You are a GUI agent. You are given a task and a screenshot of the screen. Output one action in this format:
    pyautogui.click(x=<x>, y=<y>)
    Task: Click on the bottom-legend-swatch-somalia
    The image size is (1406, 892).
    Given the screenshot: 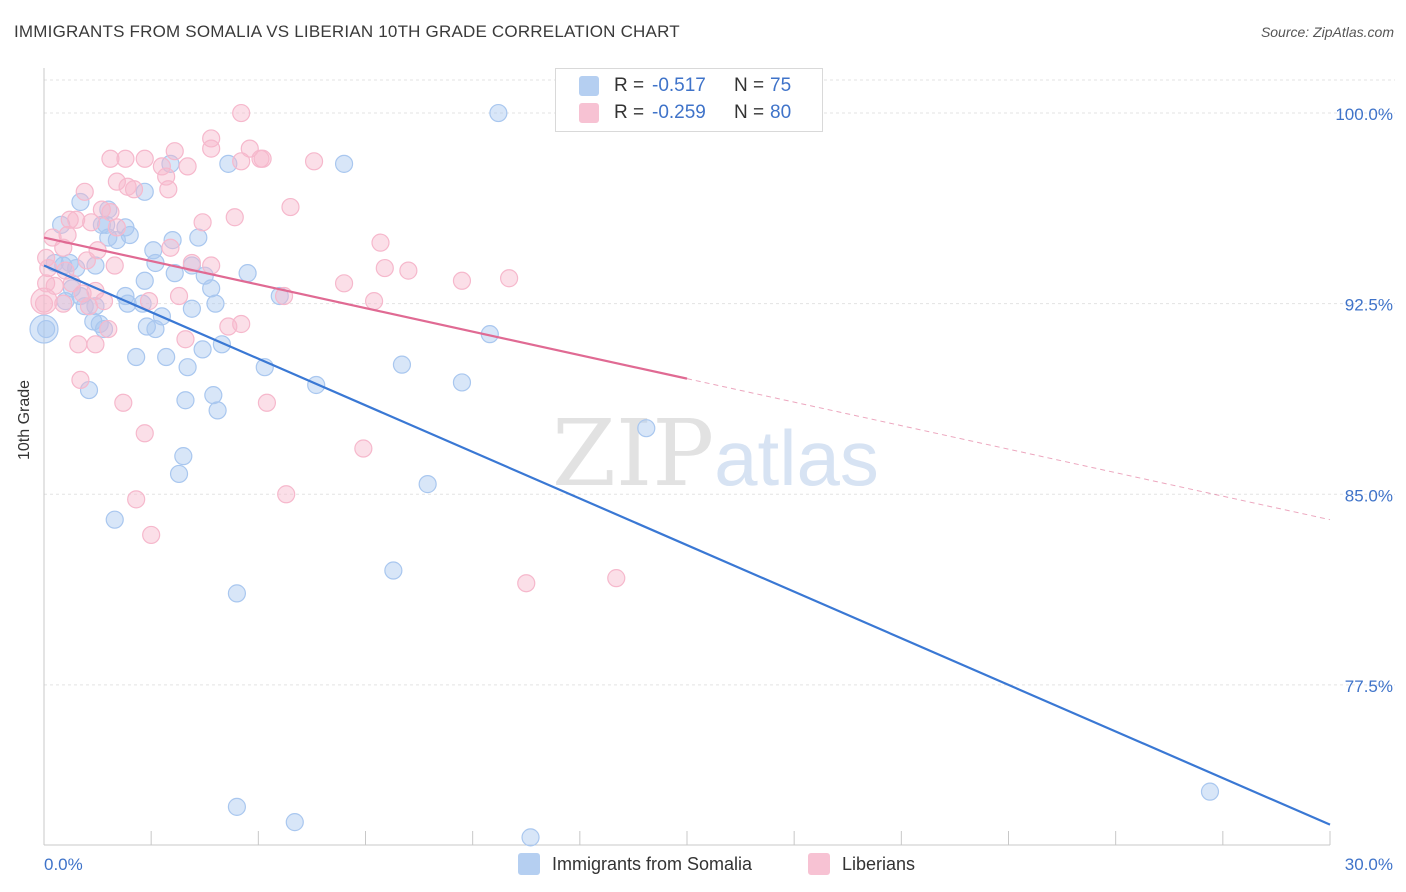 What is the action you would take?
    pyautogui.click(x=529, y=864)
    